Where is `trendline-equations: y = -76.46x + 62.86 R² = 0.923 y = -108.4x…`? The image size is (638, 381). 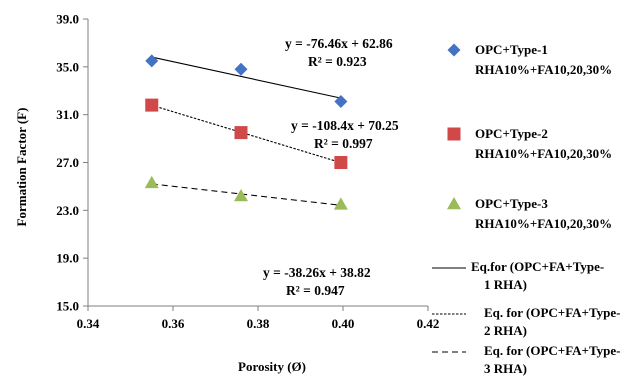
trendline-equations: y = -76.46x + 62.86 R² = 0.923 y = -108.4x… is located at coordinates (331, 167).